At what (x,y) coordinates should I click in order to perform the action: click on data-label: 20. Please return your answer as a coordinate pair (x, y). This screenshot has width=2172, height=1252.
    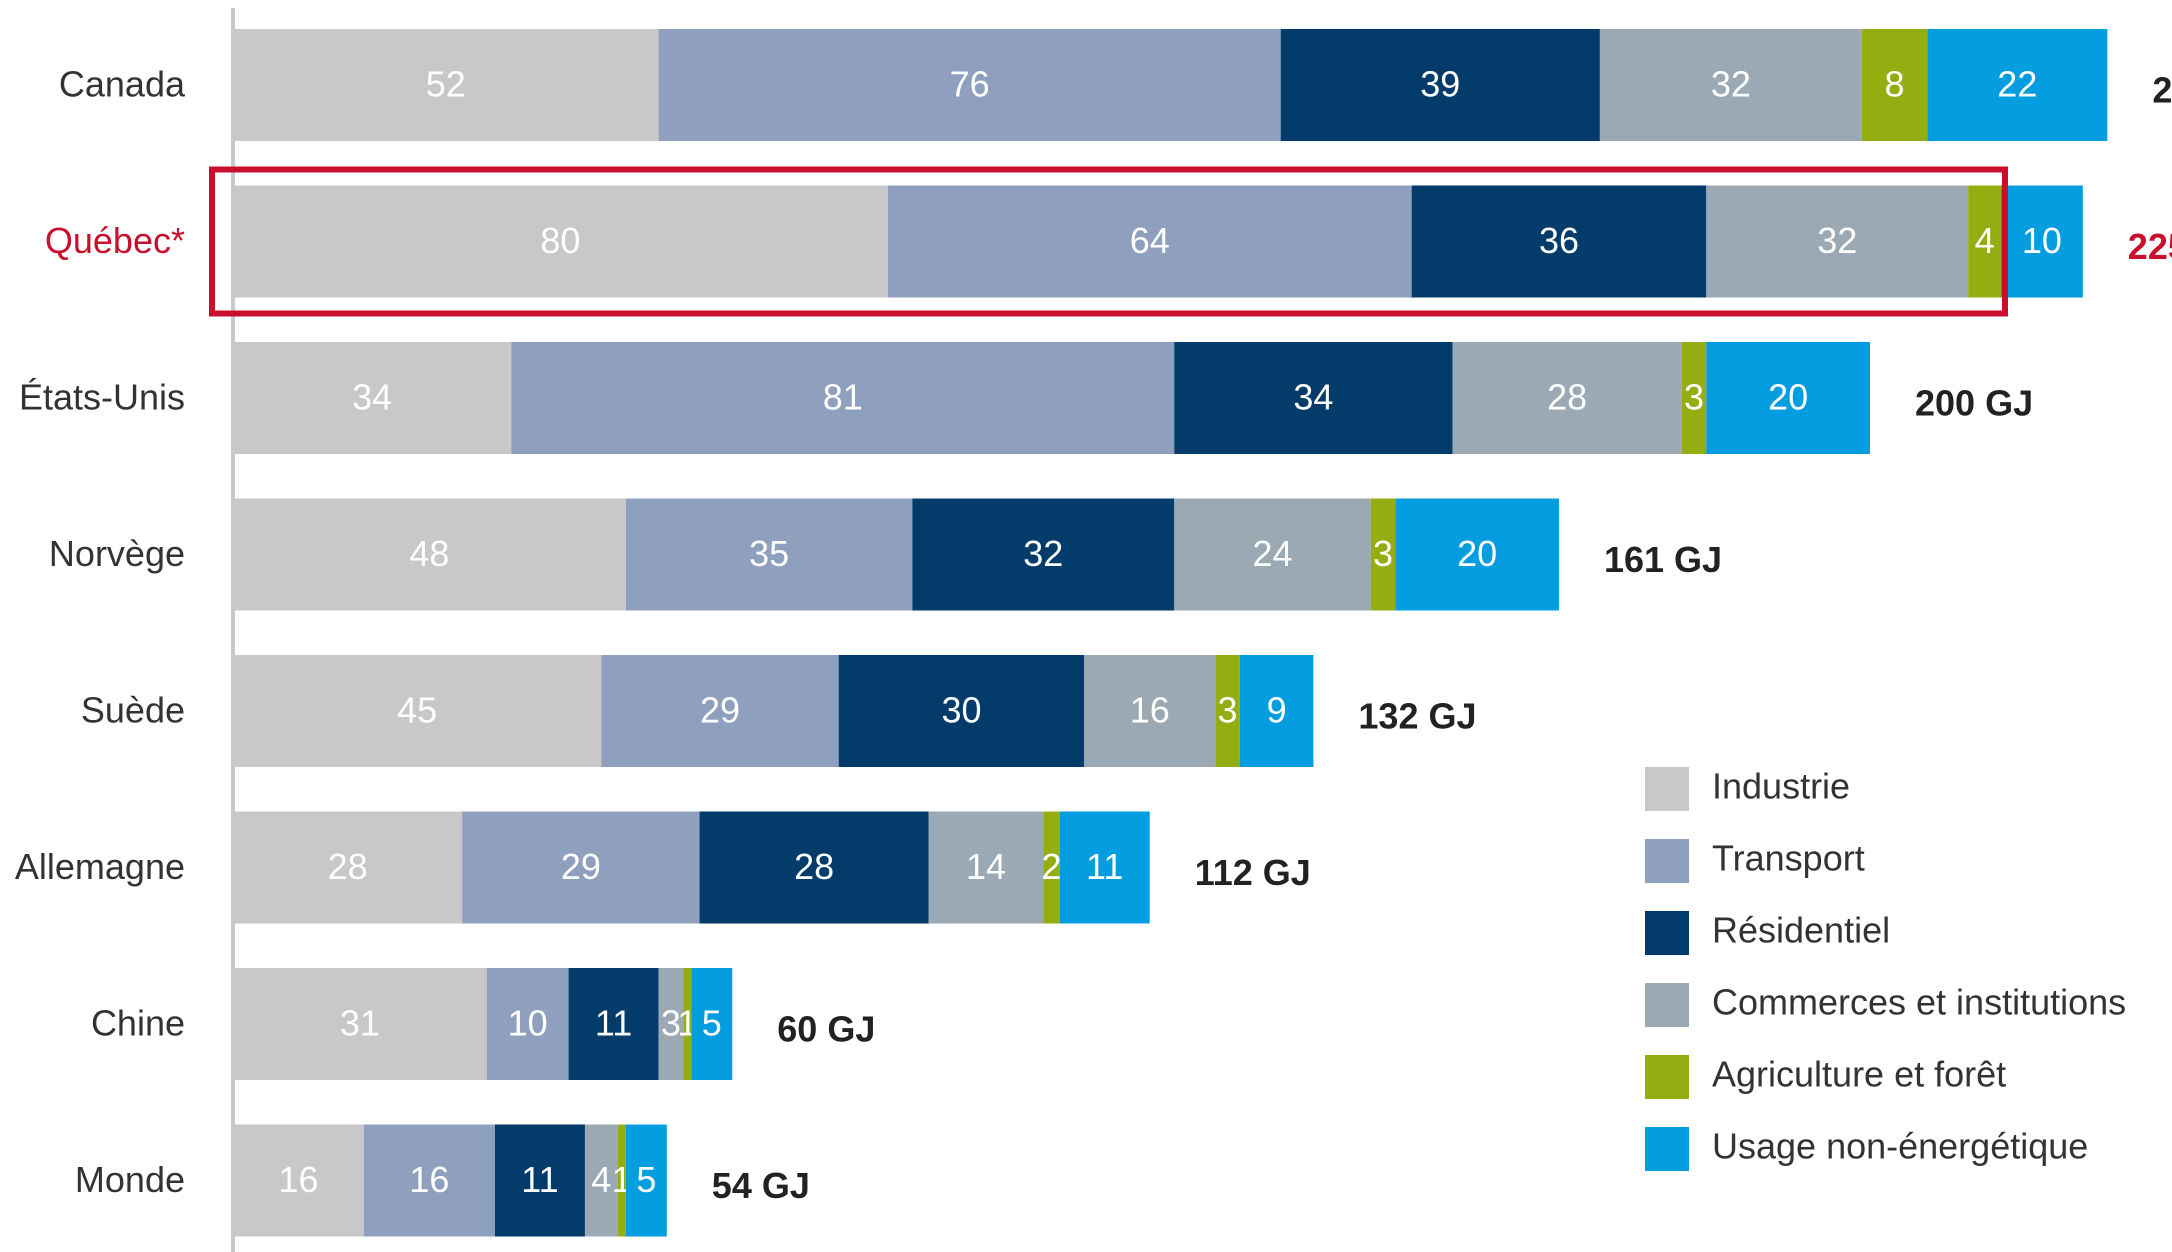
    Looking at the image, I should click on (1477, 553).